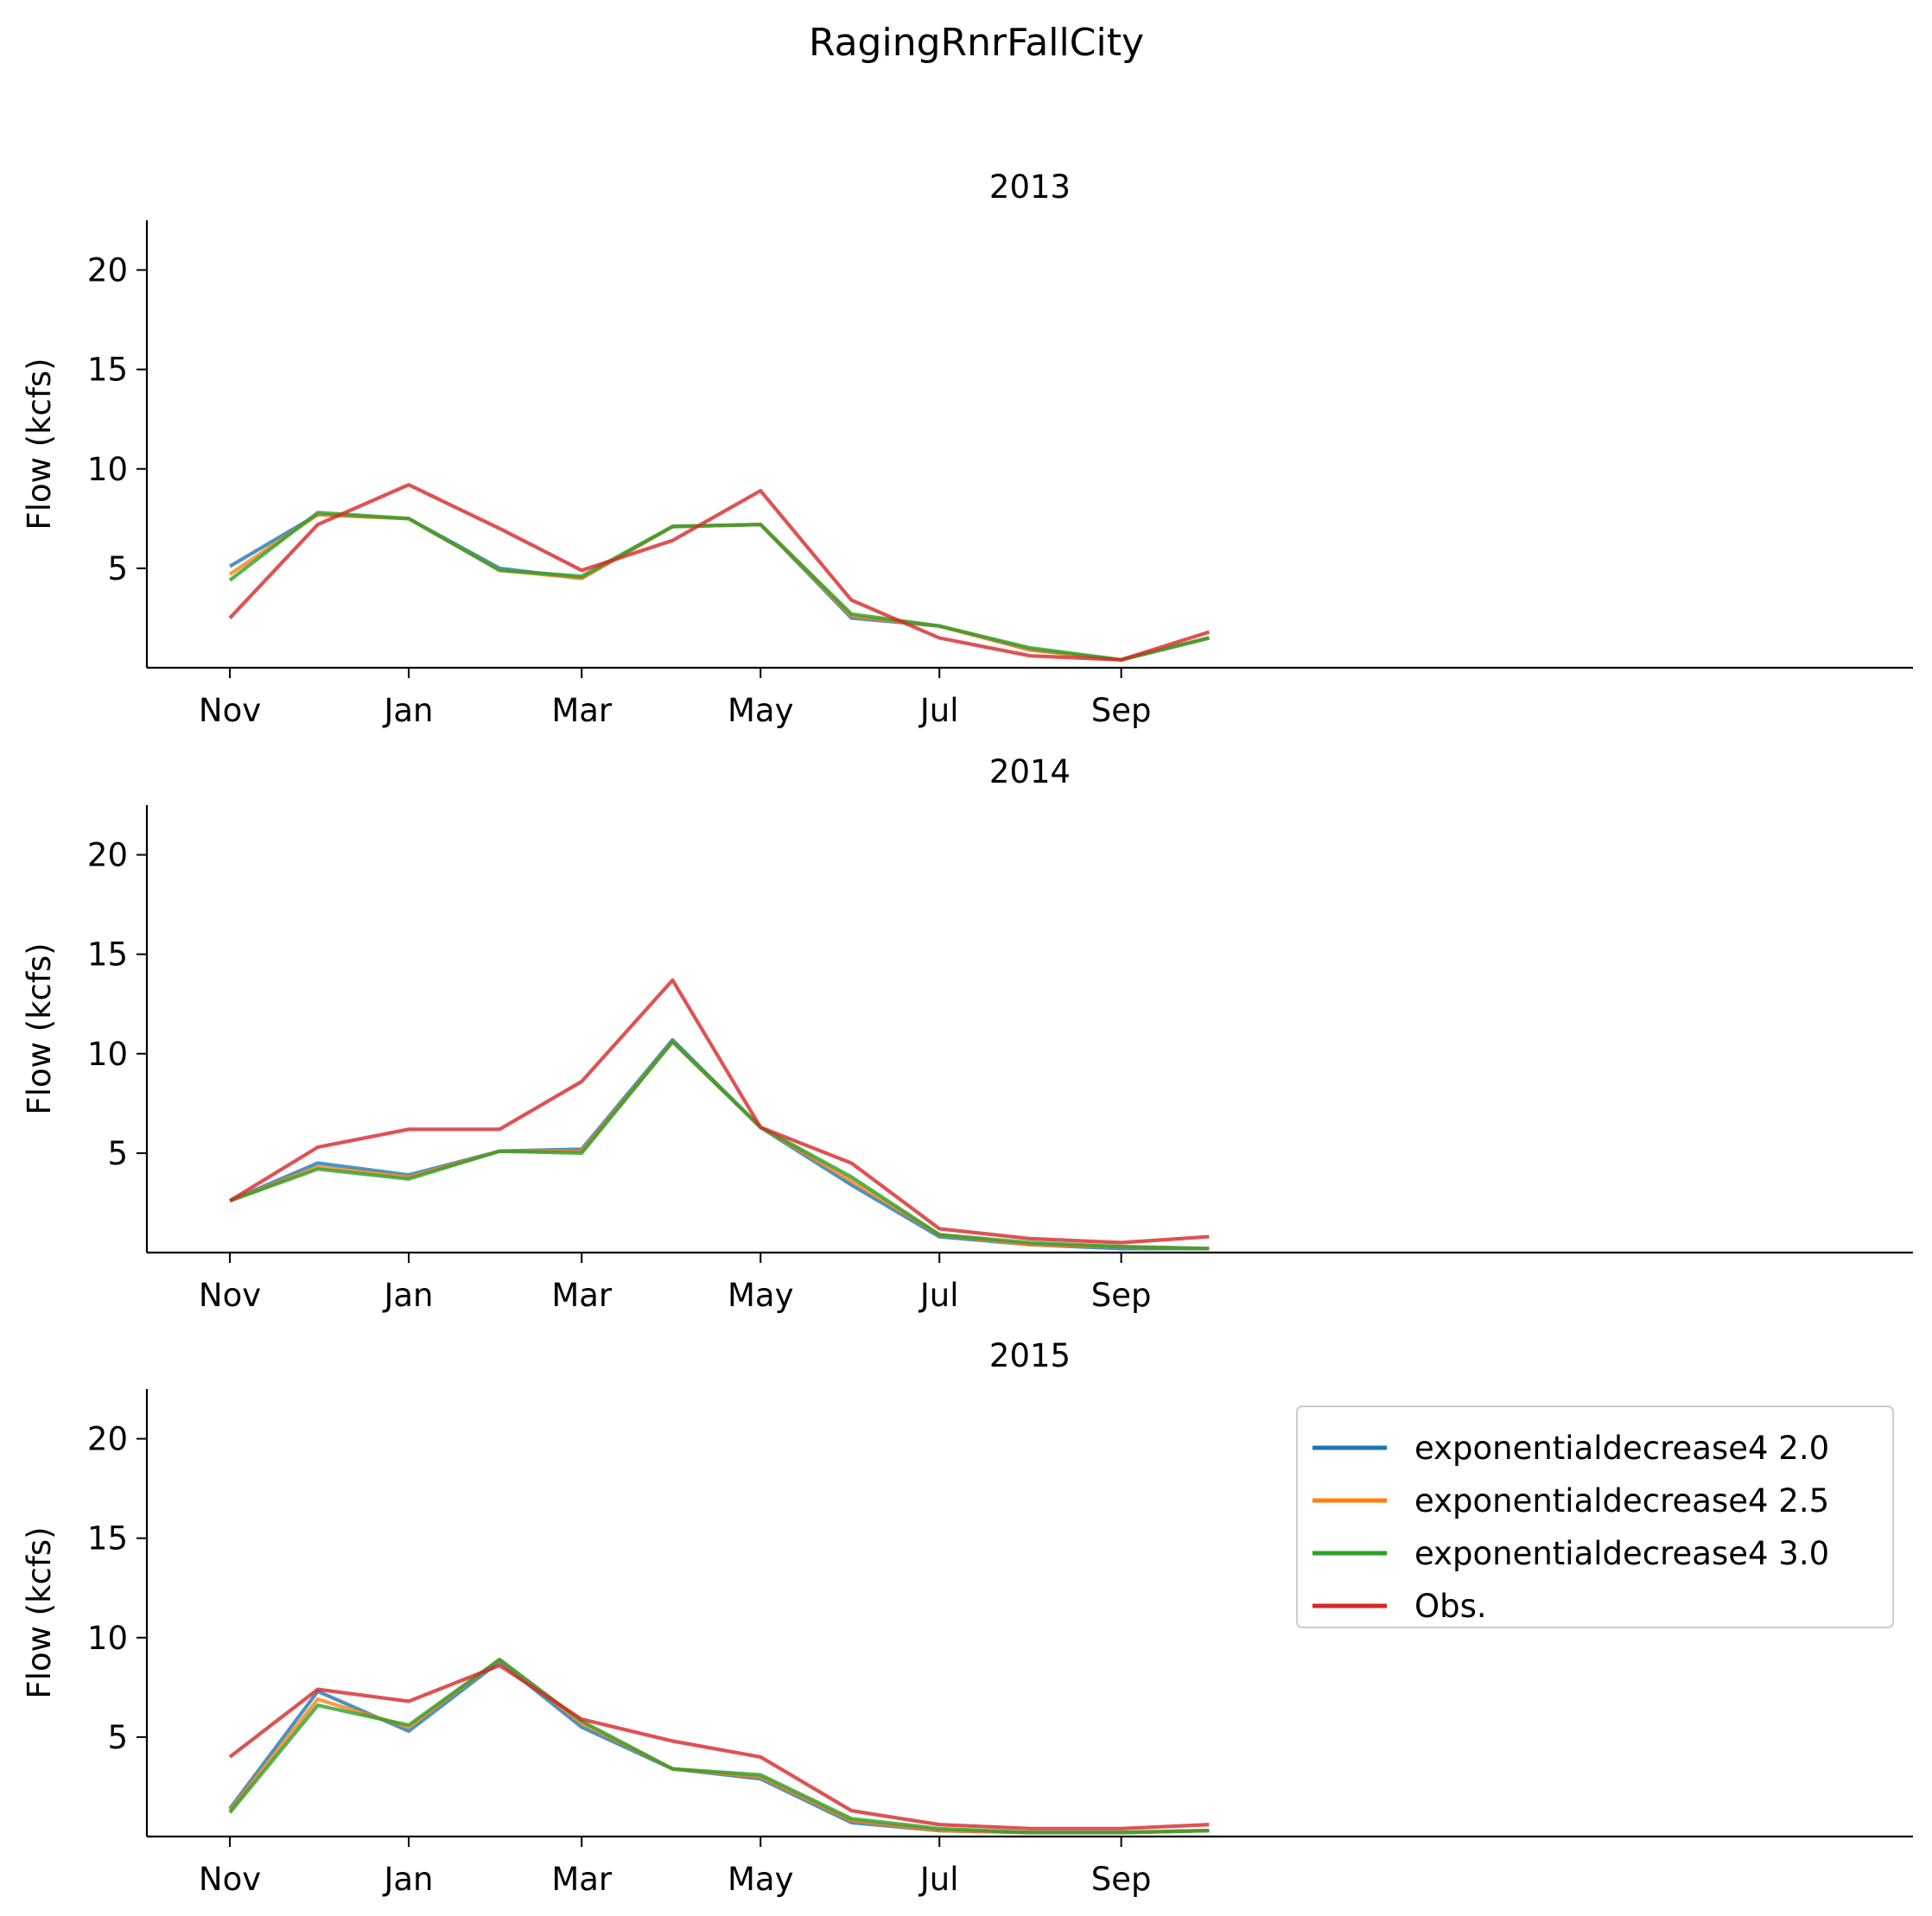 The image size is (1932, 1916). What do you see at coordinates (1621, 1449) in the screenshot?
I see `legend-entry: exponentialdecrease4 2.0` at bounding box center [1621, 1449].